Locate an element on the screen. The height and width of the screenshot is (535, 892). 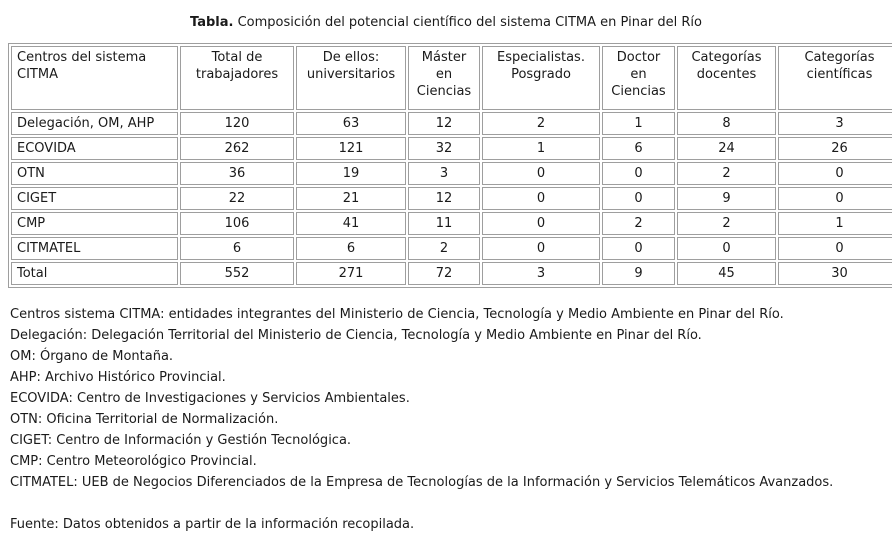
column-header: Total de trabajadores is located at coordinates (237, 78).